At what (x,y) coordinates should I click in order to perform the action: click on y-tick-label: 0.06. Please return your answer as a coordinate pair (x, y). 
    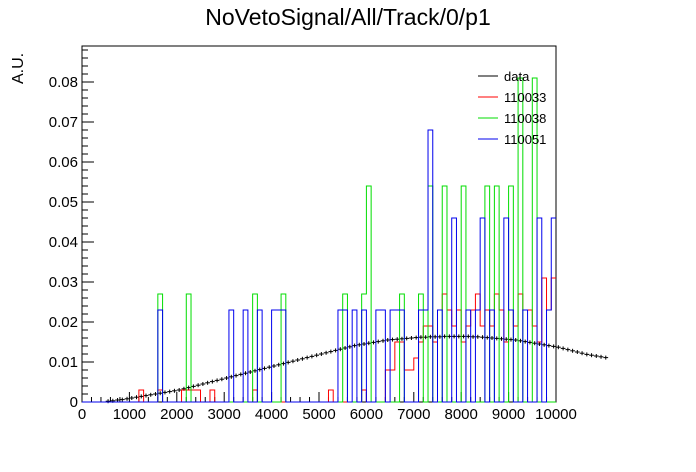
    Looking at the image, I should click on (63, 162).